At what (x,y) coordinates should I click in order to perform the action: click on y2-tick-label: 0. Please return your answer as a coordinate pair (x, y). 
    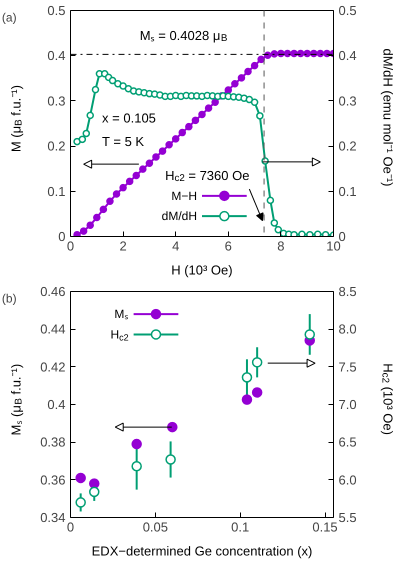
    Looking at the image, I should click on (342, 236).